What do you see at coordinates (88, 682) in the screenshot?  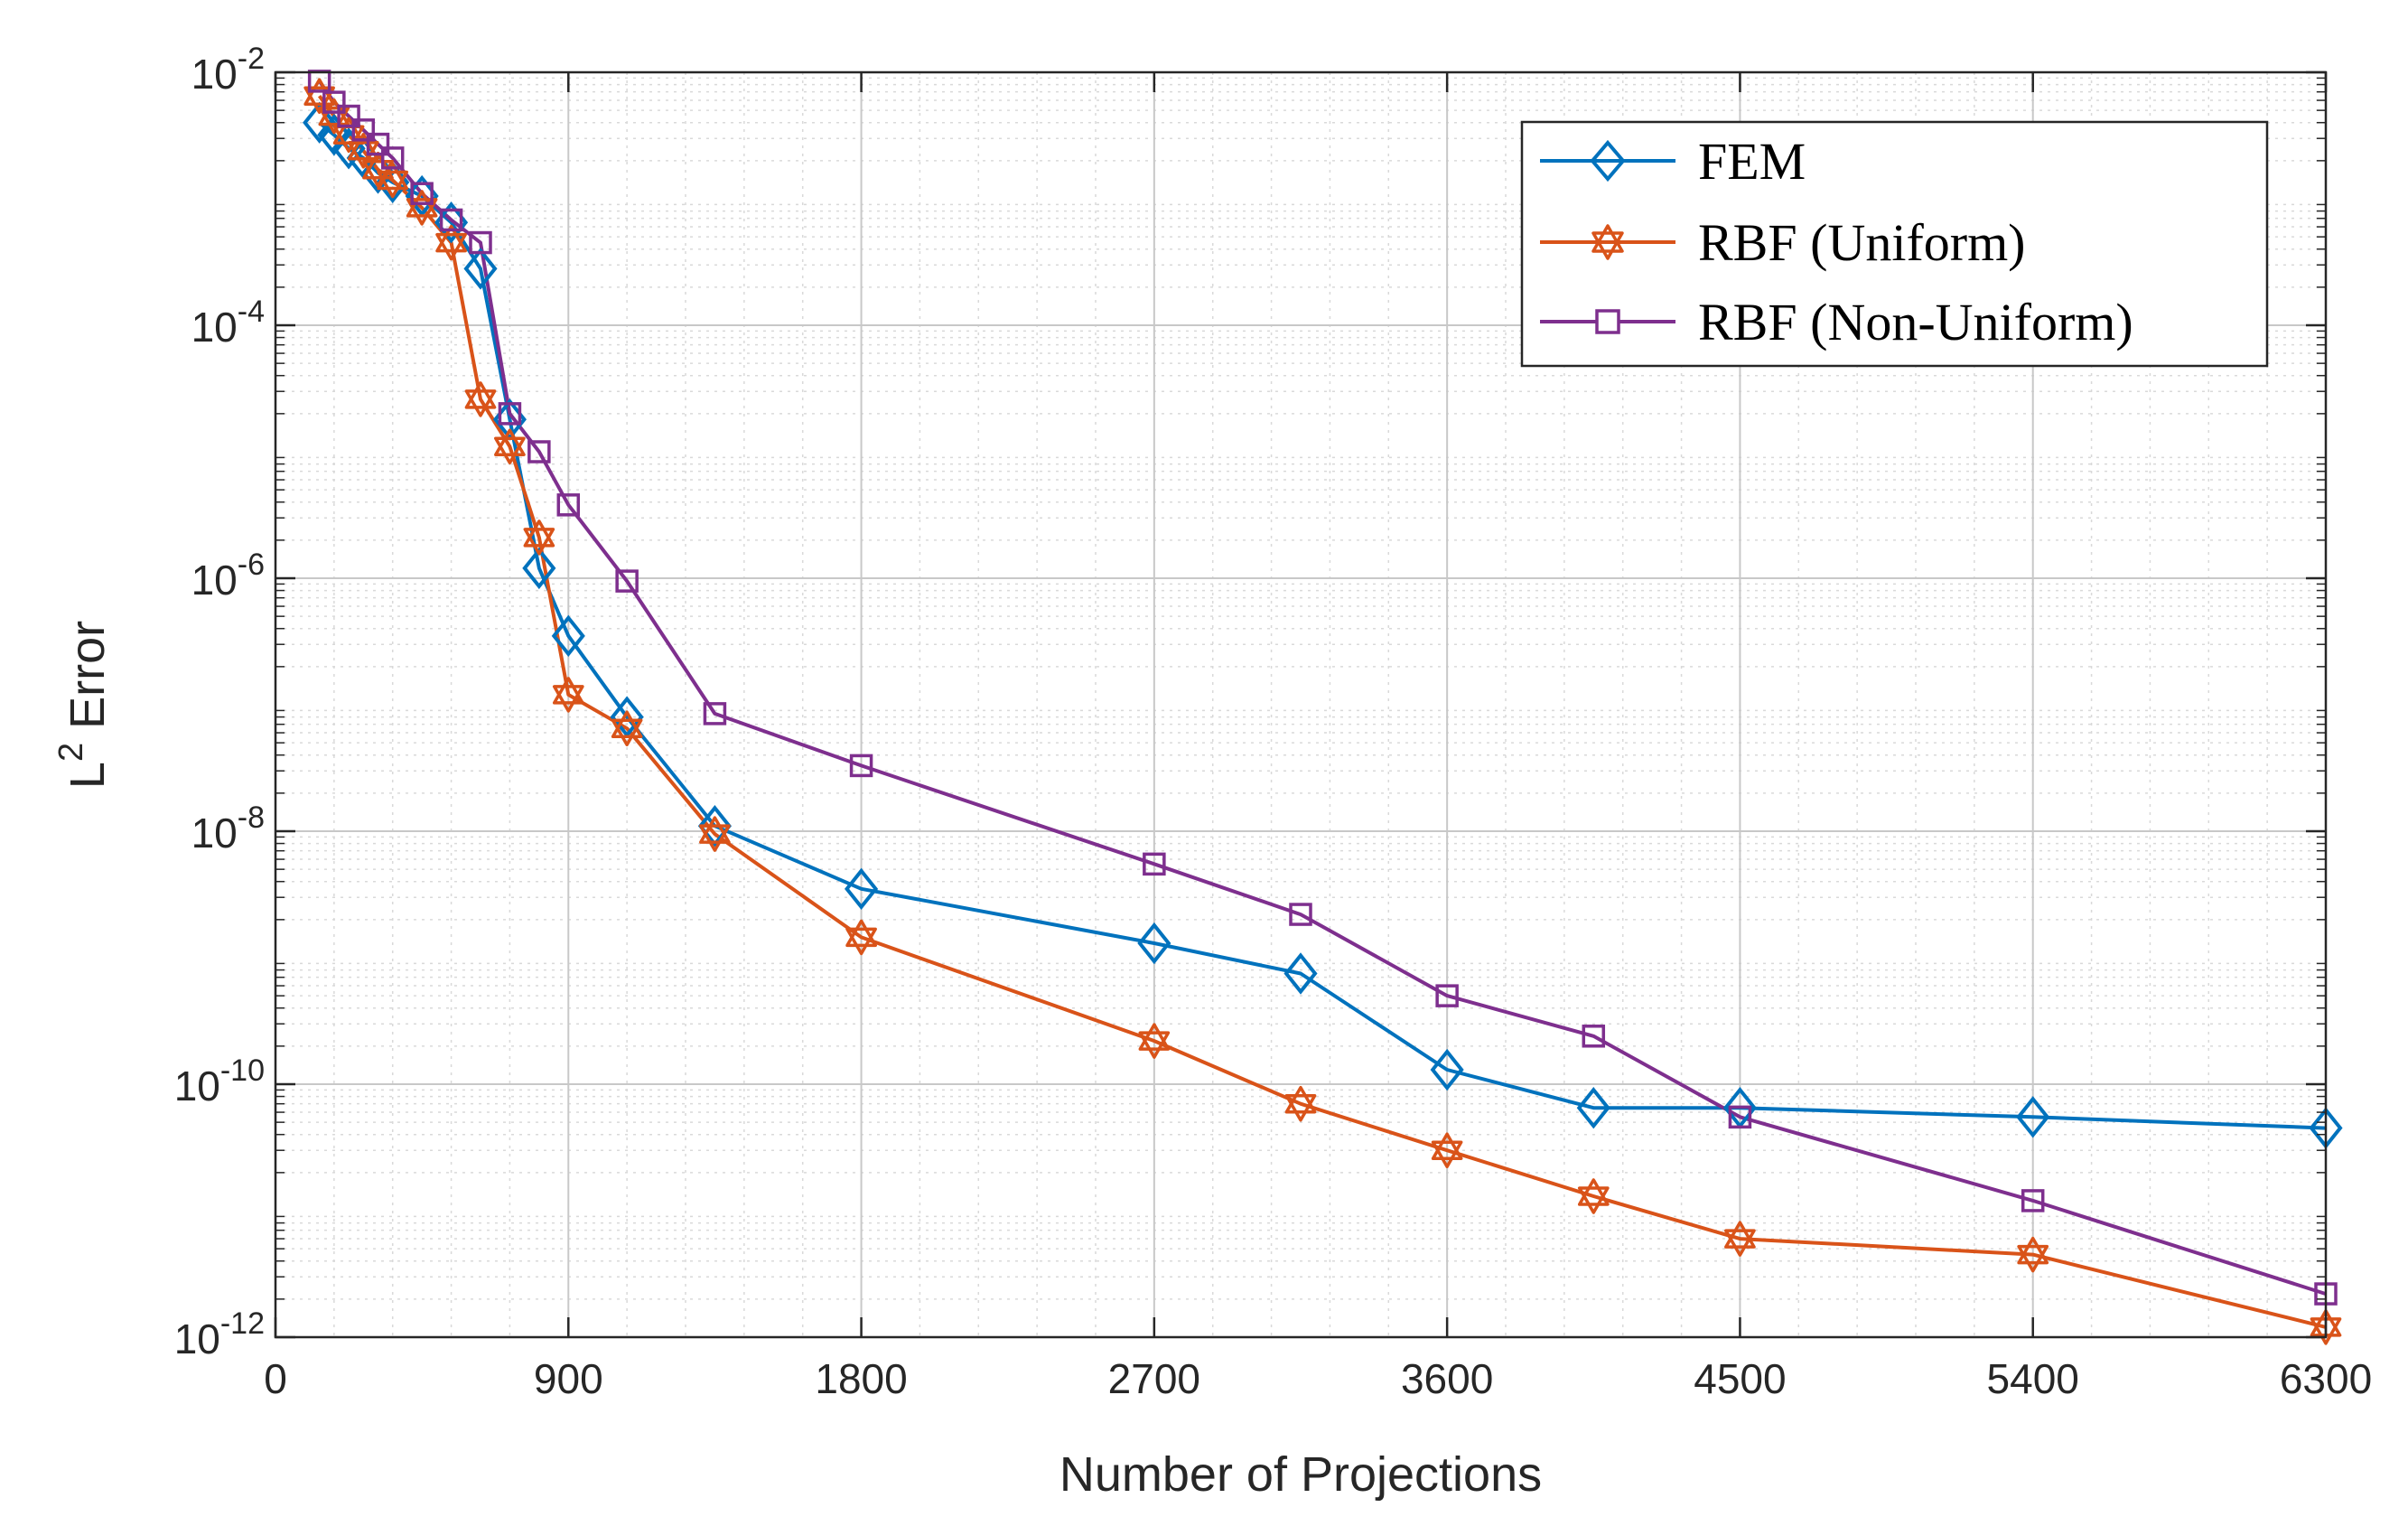 I see `y-axis-label-text: Error` at bounding box center [88, 682].